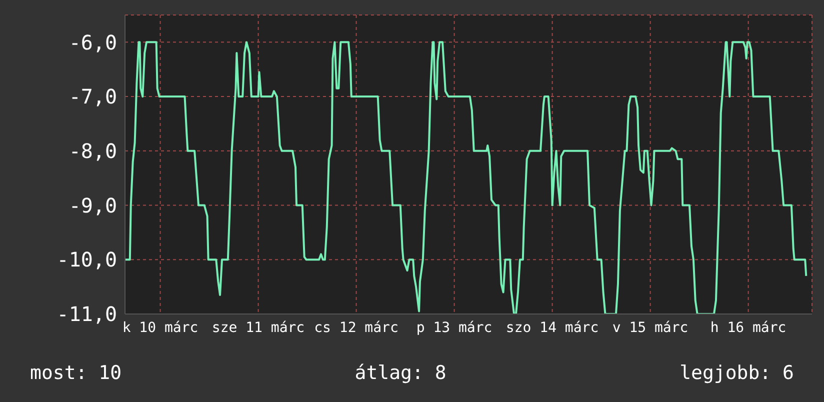 Image resolution: width=824 pixels, height=402 pixels. What do you see at coordinates (356, 328) in the screenshot?
I see `x-tick-label: cs 12 márc` at bounding box center [356, 328].